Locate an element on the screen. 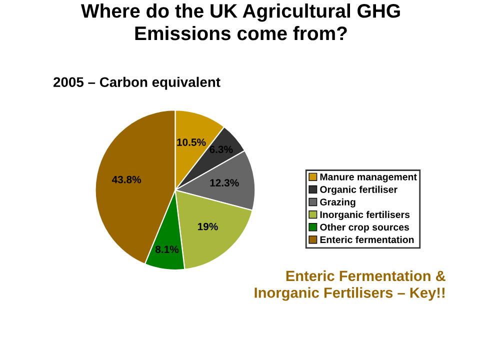 The image size is (482, 340). data-label: 8.1% is located at coordinates (167, 250).